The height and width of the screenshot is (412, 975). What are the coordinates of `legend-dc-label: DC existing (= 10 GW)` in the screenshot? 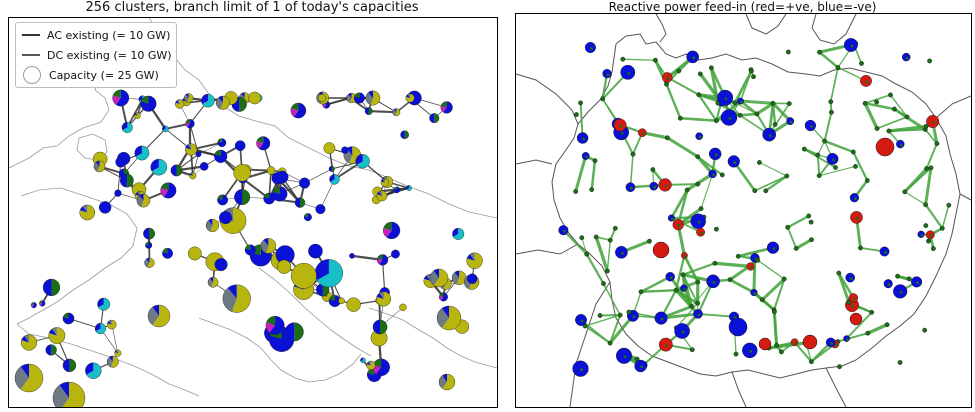 It's located at (109, 55).